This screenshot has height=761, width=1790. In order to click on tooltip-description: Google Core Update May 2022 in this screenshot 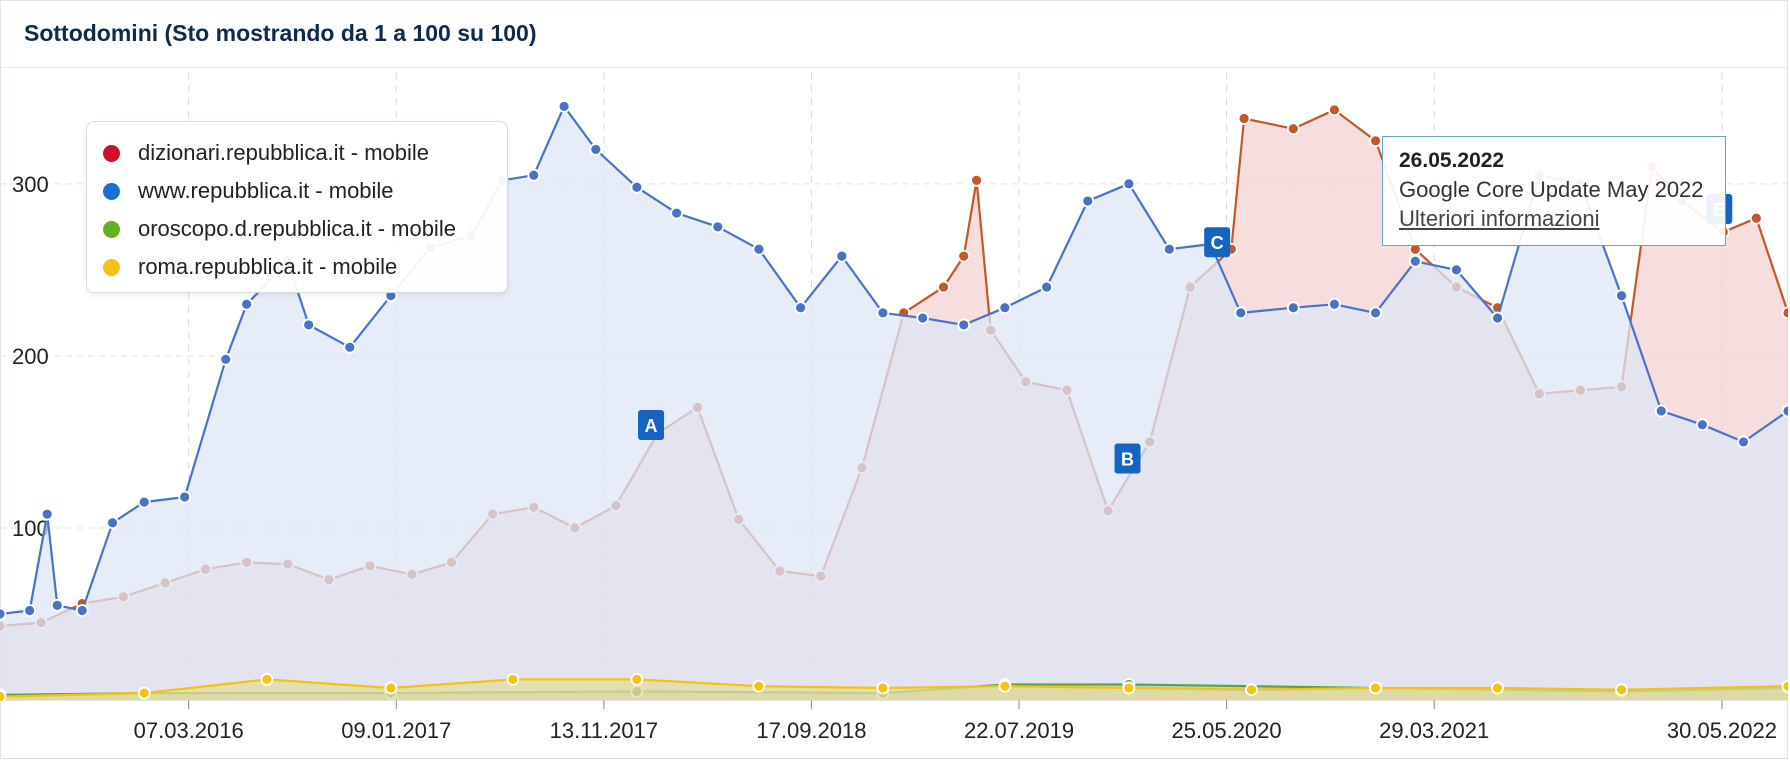, I will do `click(1551, 189)`.